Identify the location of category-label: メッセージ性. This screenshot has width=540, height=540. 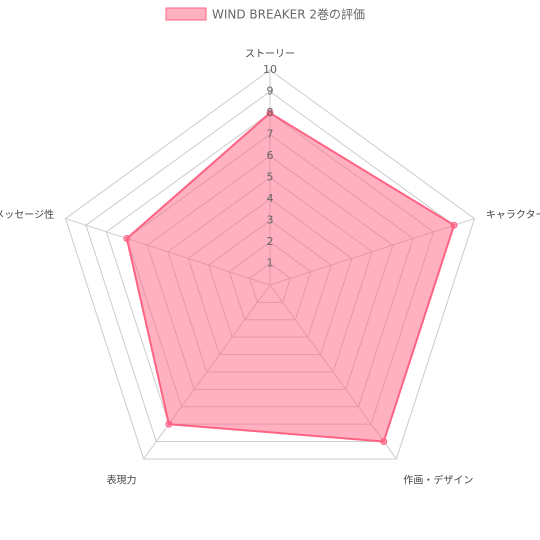
(27, 214).